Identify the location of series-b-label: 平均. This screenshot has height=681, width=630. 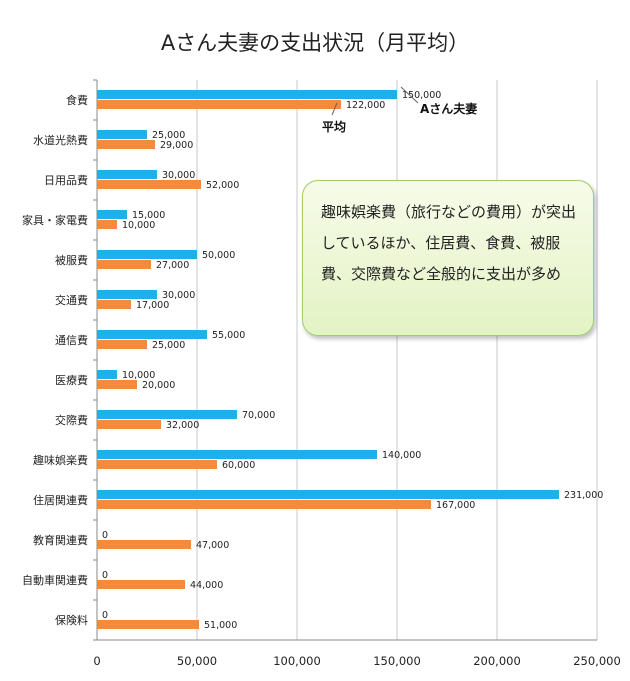
(334, 126).